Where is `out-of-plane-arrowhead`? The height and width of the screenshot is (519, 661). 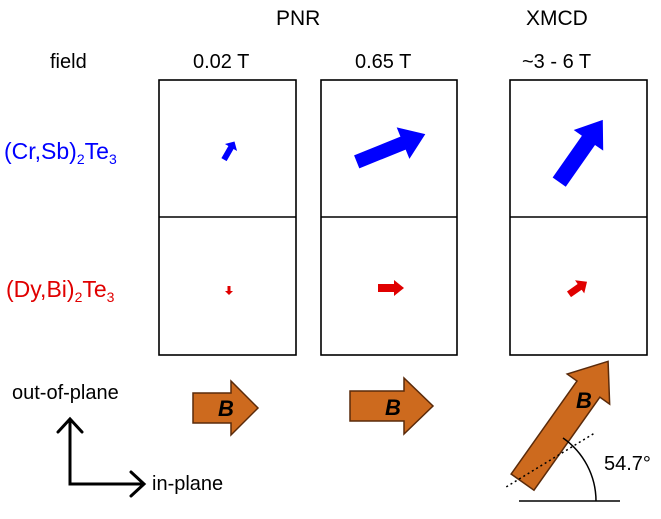 out-of-plane-arrowhead is located at coordinates (70, 425).